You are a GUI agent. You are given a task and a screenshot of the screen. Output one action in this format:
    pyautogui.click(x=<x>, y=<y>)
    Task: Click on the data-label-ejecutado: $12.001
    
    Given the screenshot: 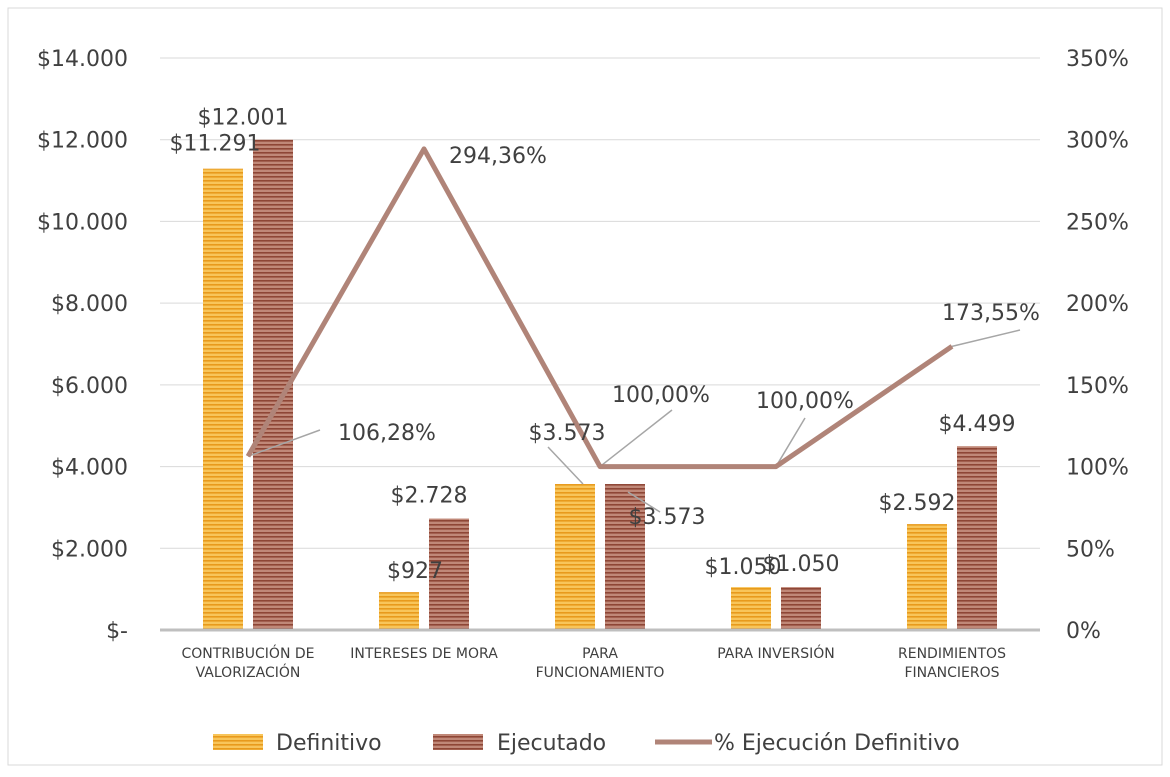 What is the action you would take?
    pyautogui.click(x=243, y=118)
    